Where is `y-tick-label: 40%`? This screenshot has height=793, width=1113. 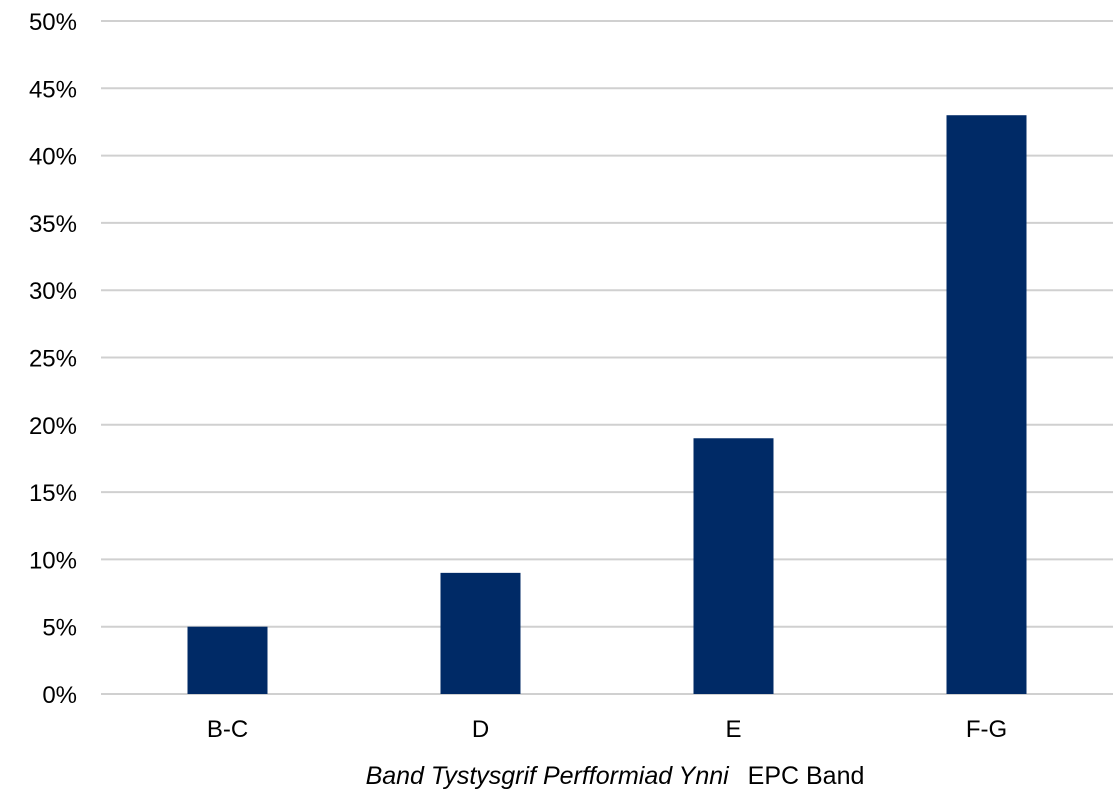
y-tick-label: 40% is located at coordinates (53, 157).